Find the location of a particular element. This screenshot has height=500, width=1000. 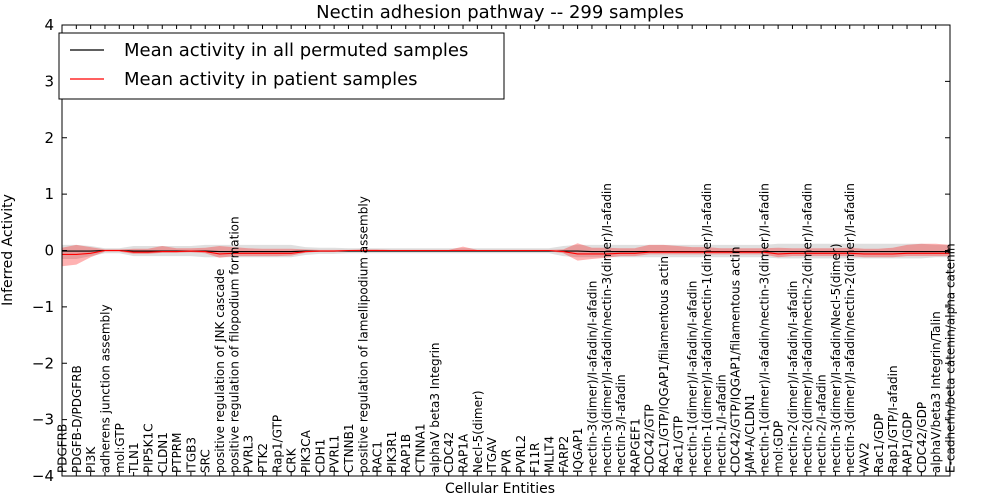

patient-range-band is located at coordinates (506, 255).